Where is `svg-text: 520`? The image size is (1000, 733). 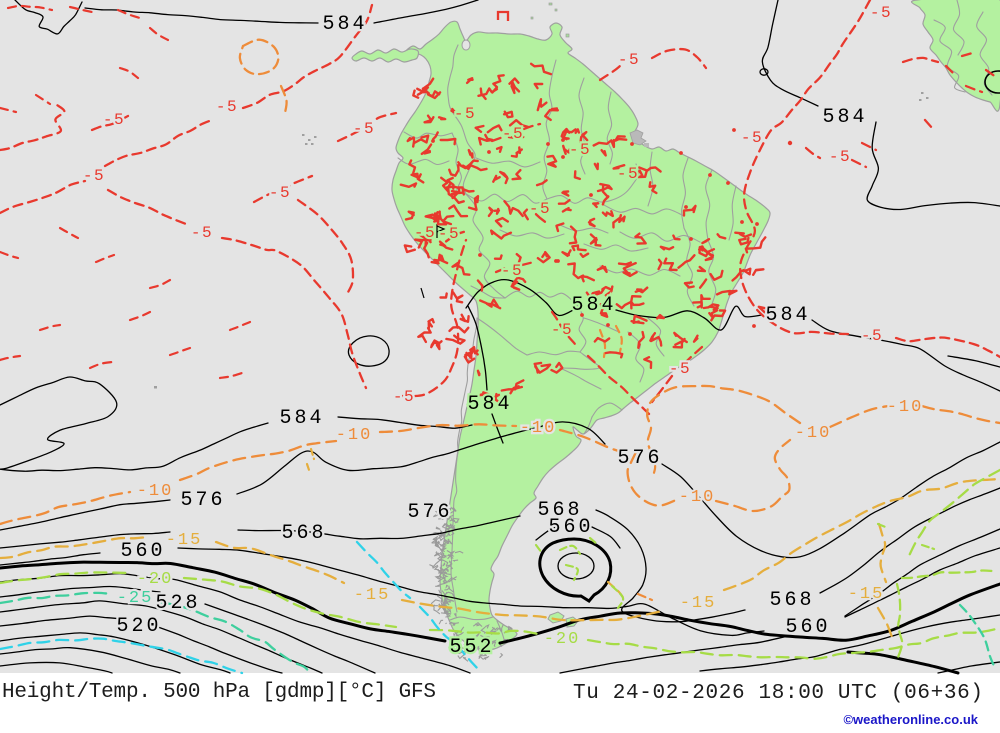
svg-text: 520 is located at coordinates (138, 626).